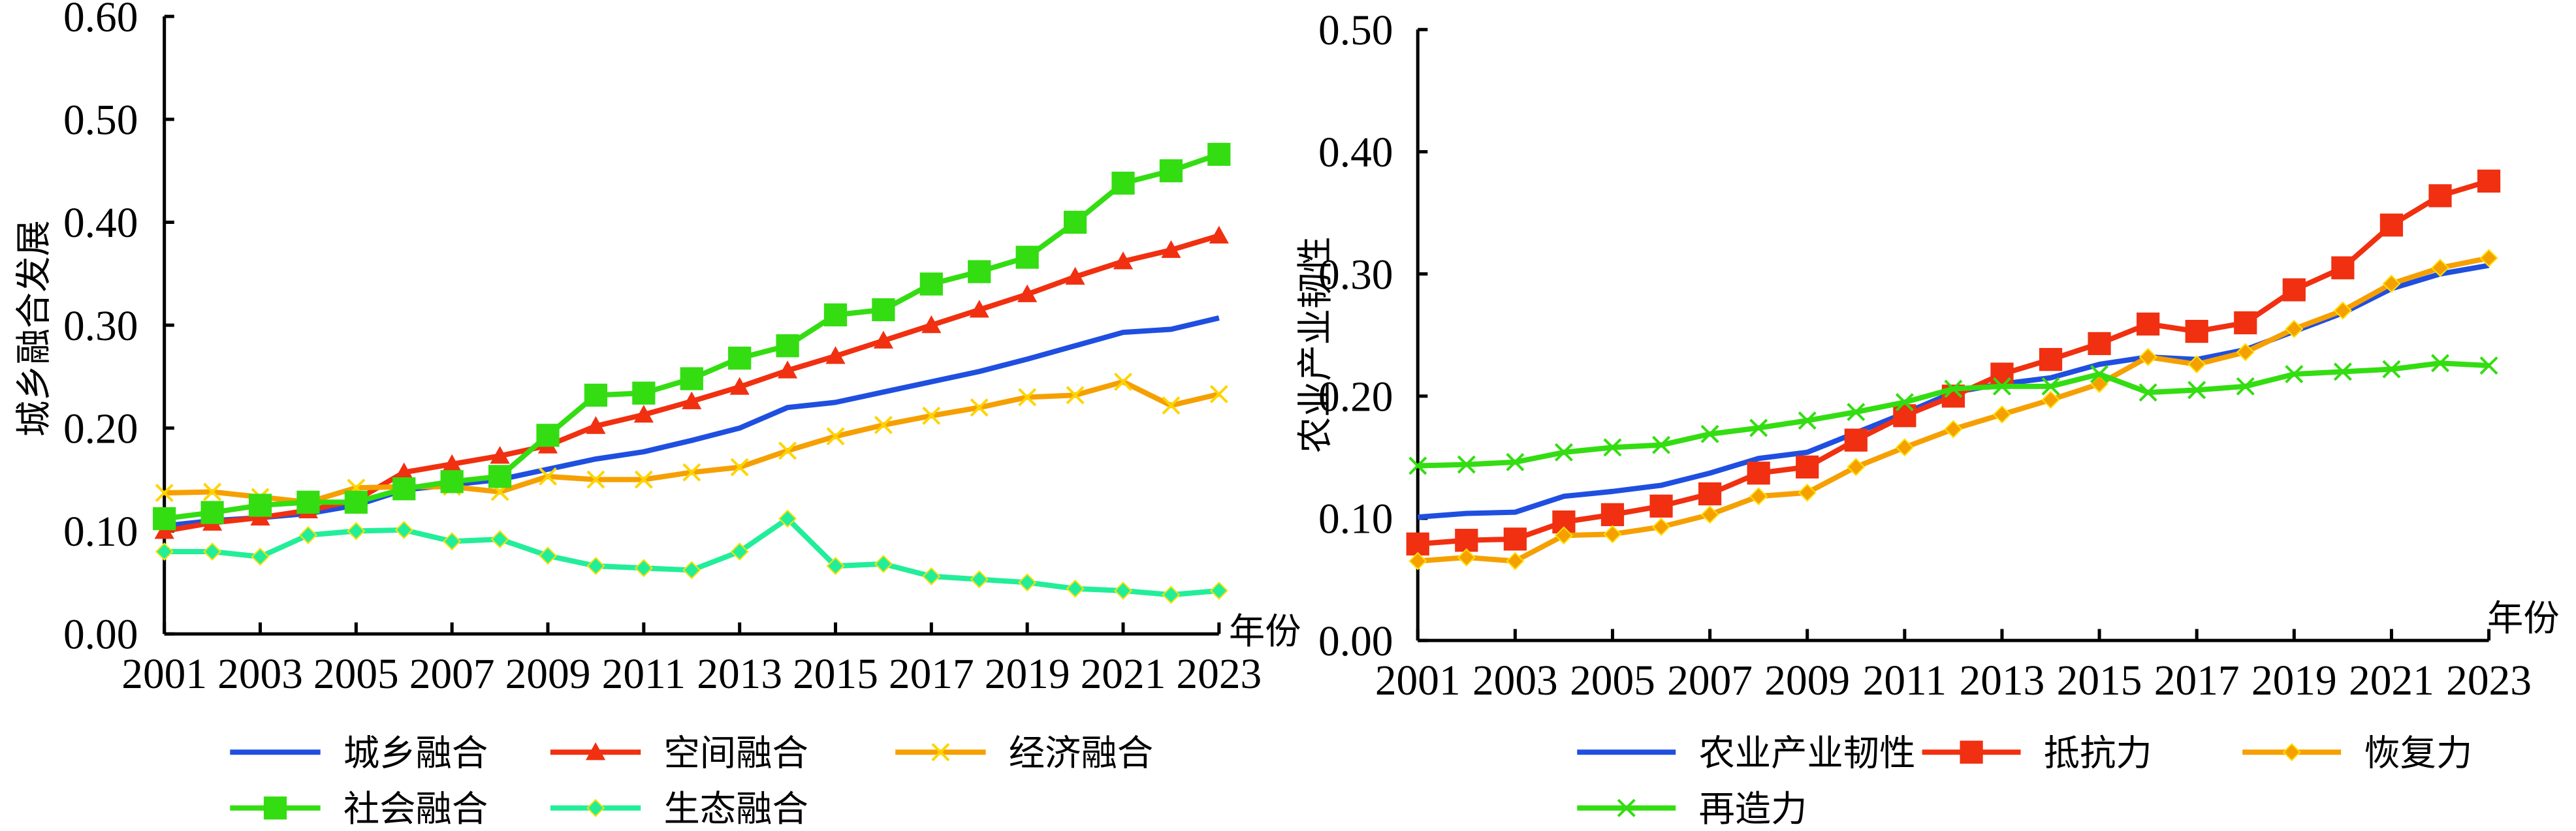 The height and width of the screenshot is (831, 2576). What do you see at coordinates (2524, 619) in the screenshot?
I see `x-axis-label: 年份` at bounding box center [2524, 619].